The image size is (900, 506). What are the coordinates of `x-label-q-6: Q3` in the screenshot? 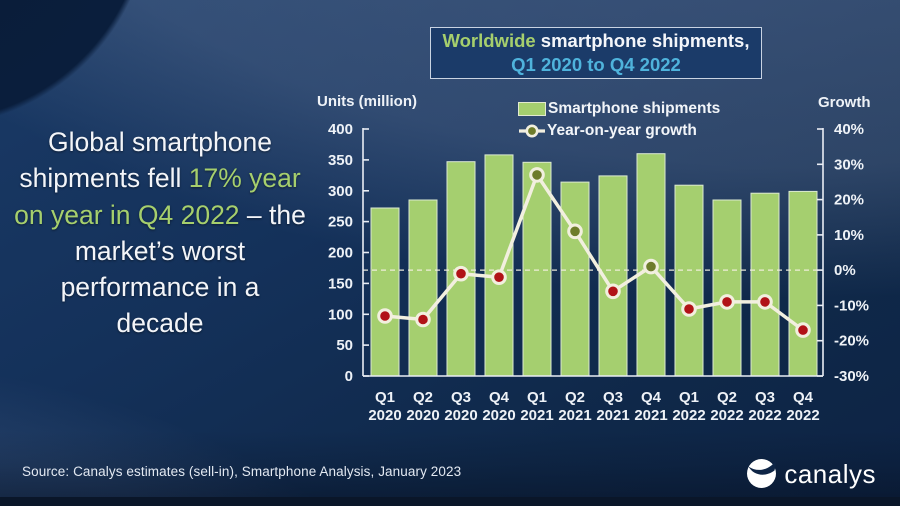 It's located at (613, 397).